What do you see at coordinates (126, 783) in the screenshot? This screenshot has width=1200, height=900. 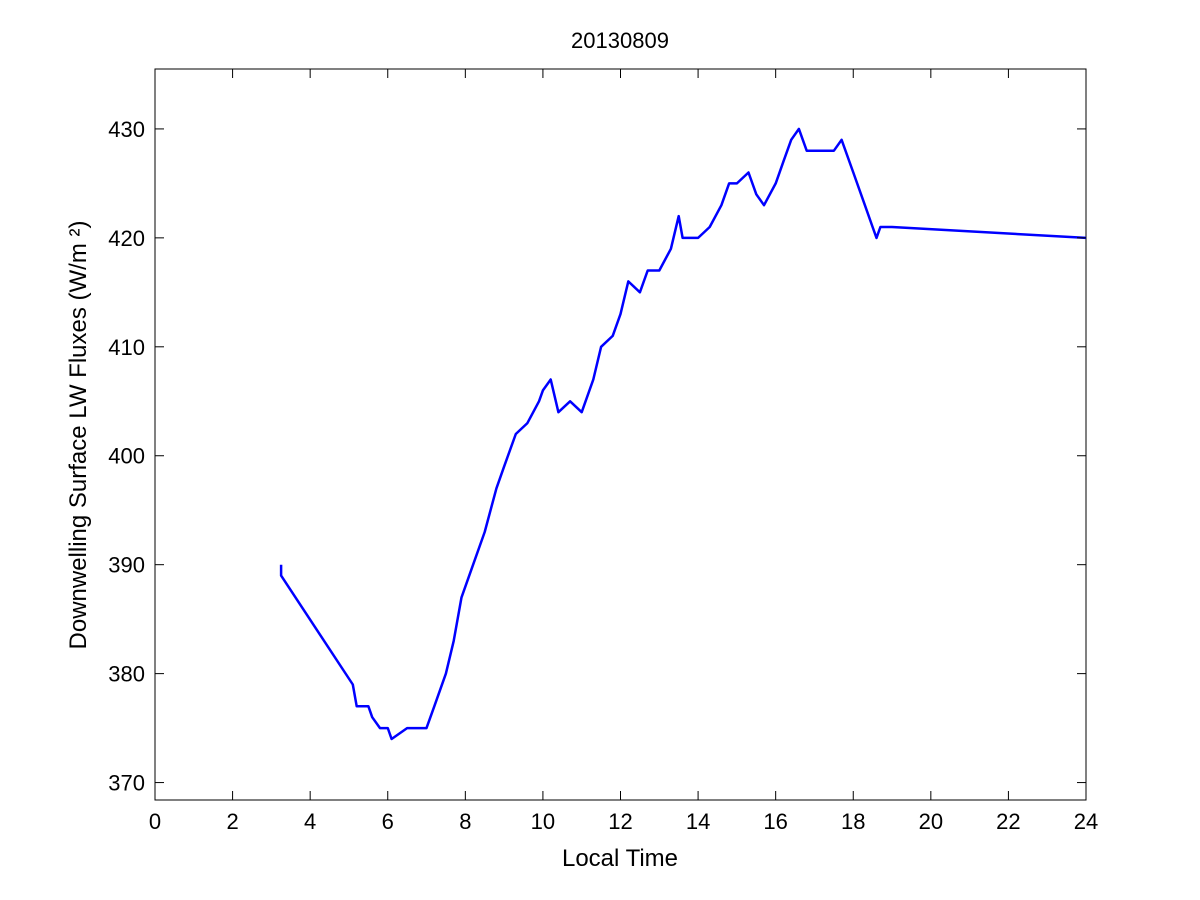 I see `y-tick-label: 370` at bounding box center [126, 783].